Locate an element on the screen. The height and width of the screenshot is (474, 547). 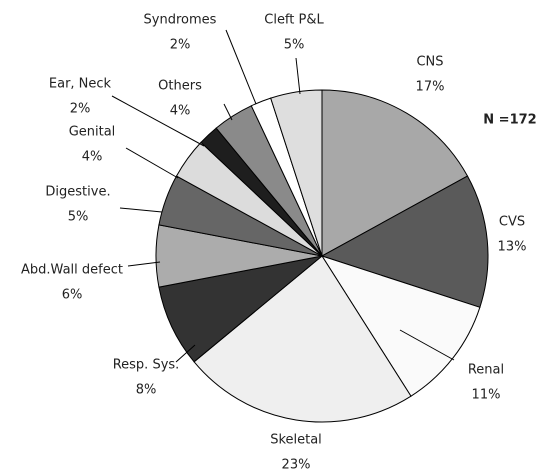
value-label: 8% is located at coordinates (146, 390).